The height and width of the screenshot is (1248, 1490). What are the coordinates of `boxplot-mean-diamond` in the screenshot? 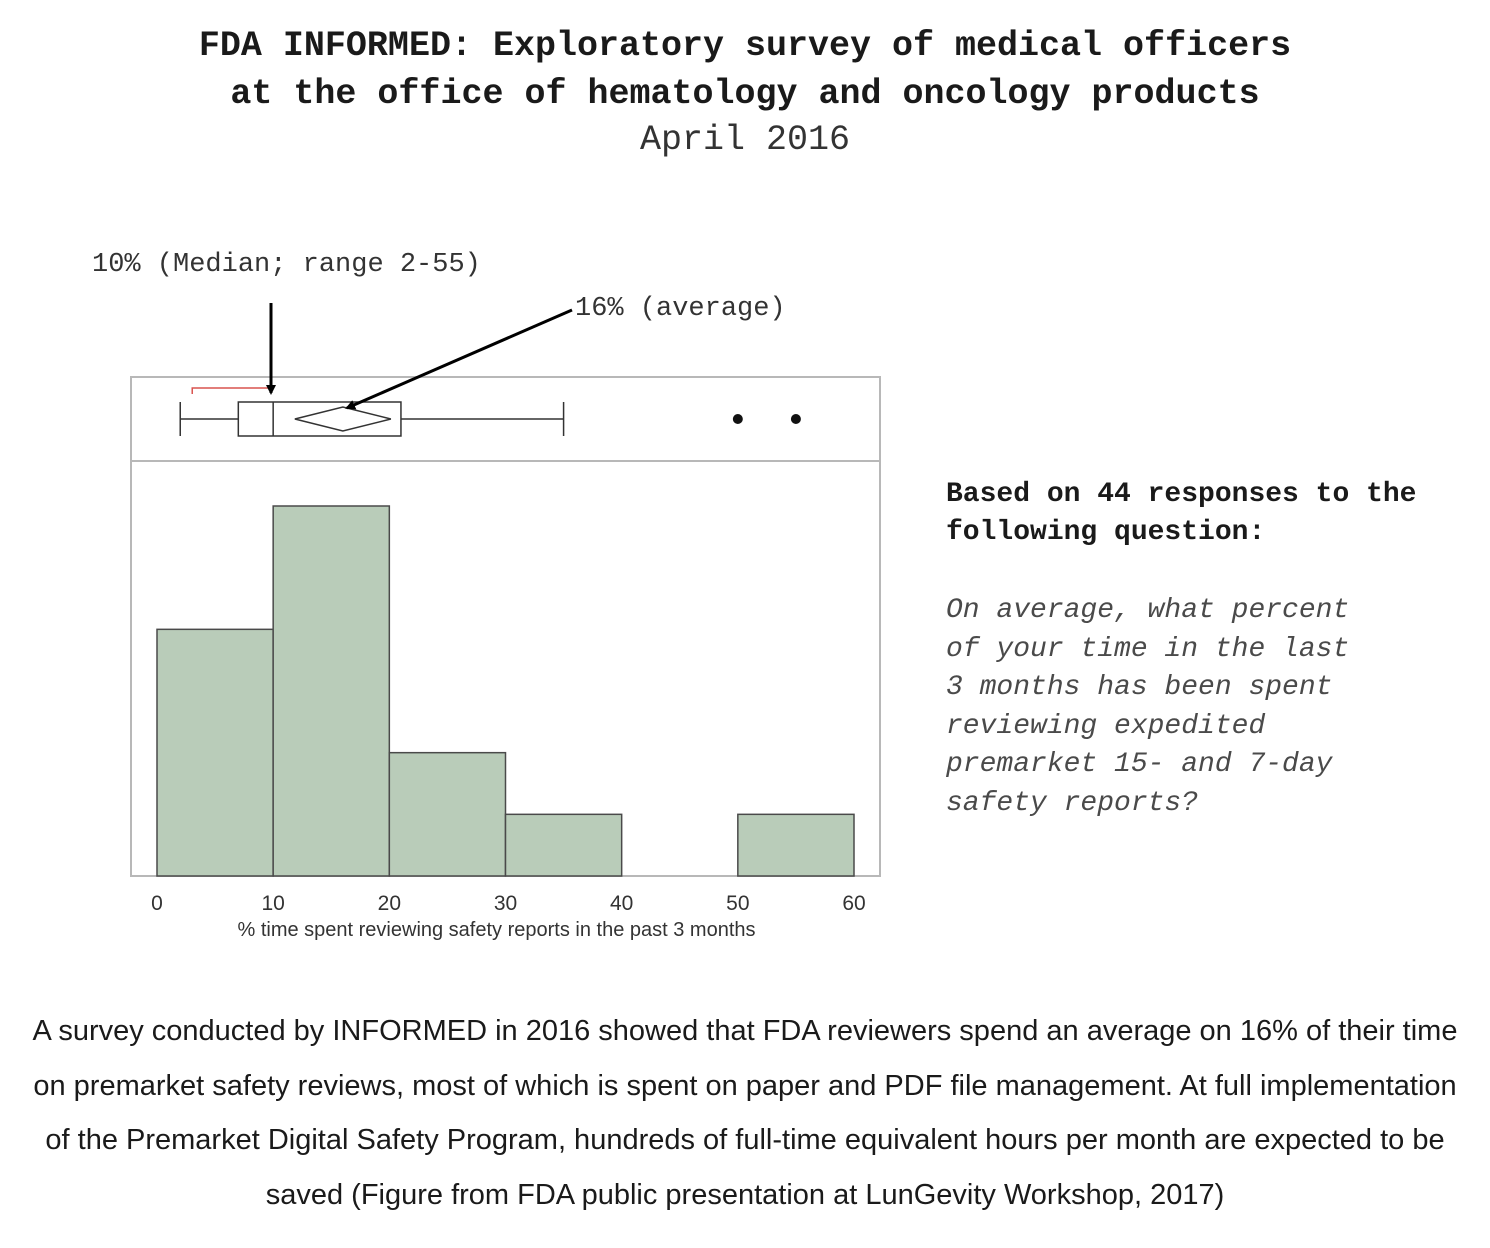 It's located at (343, 419).